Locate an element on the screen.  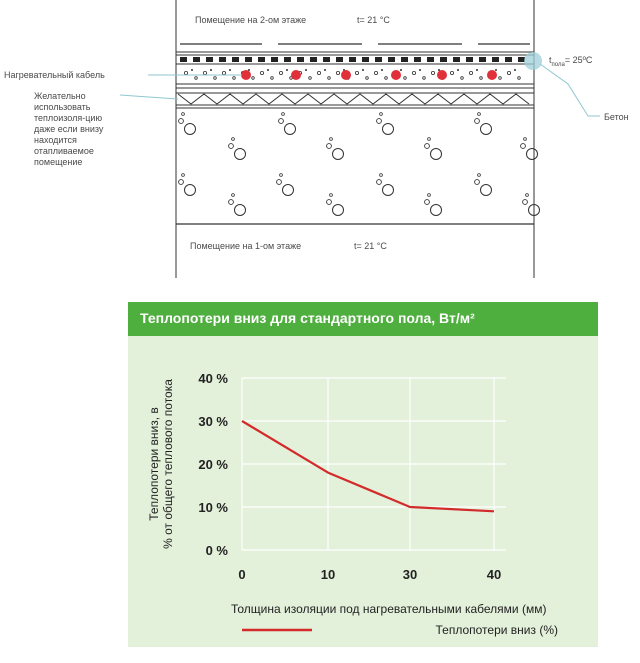
concrete-aggregate is located at coordinates (359, 164).